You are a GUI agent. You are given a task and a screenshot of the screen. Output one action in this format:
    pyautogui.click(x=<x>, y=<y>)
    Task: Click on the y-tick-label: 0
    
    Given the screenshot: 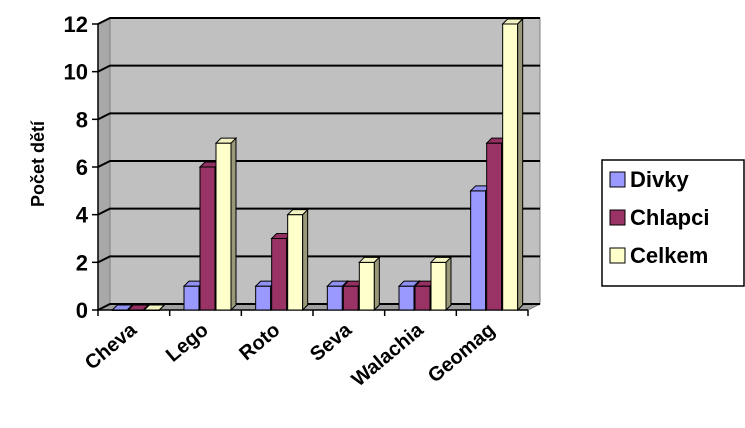 What is the action you would take?
    pyautogui.click(x=82, y=310)
    